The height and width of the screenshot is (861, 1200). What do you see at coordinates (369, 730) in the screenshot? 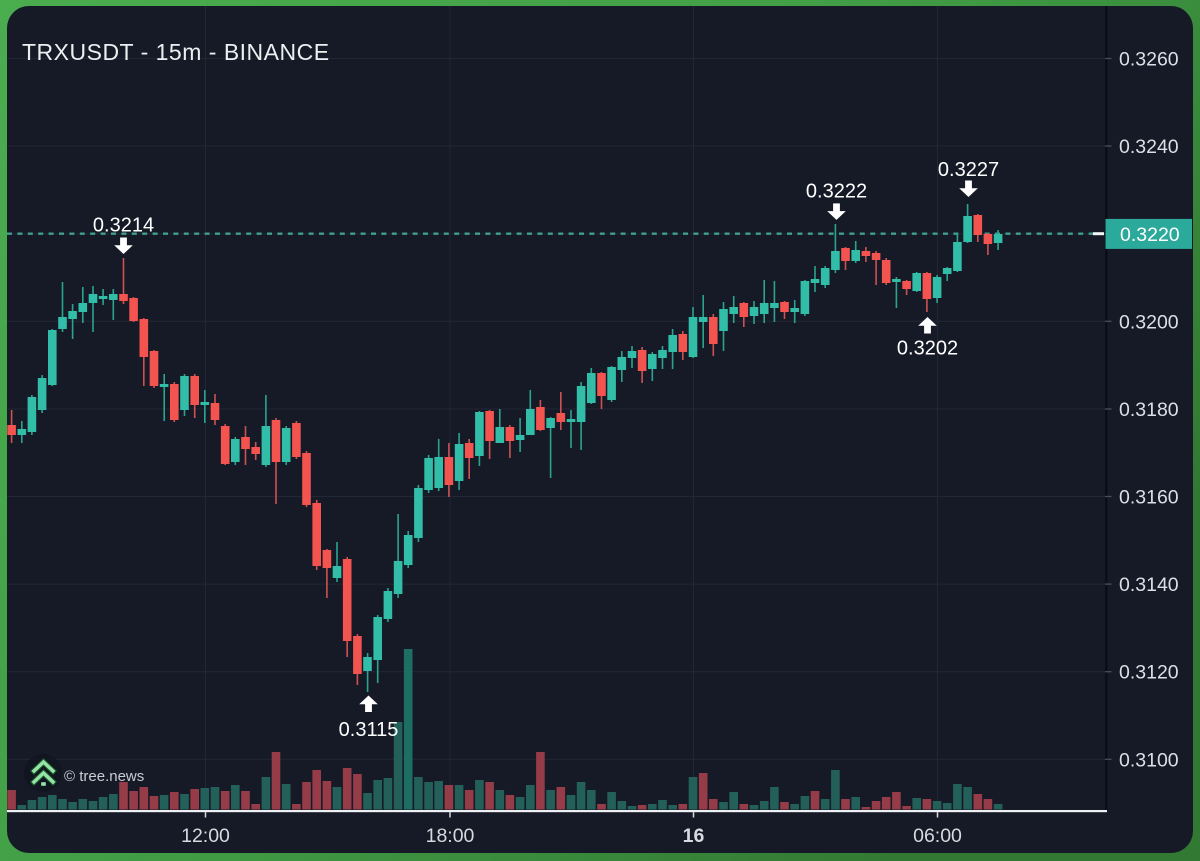
I see `svg-text: 0.3115` at bounding box center [369, 730].